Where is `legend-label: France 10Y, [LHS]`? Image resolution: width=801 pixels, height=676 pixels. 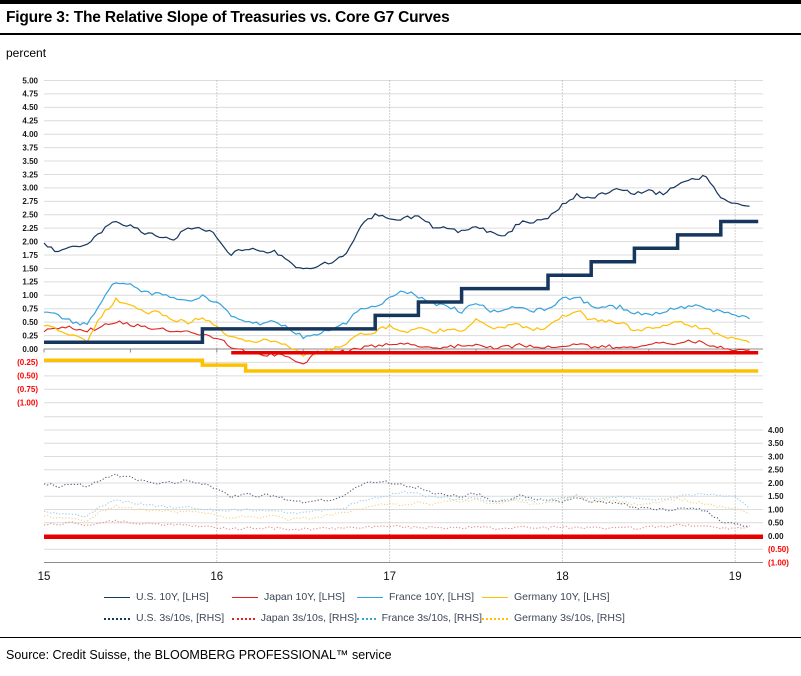
legend-label: France 10Y, [LHS] is located at coordinates (432, 597).